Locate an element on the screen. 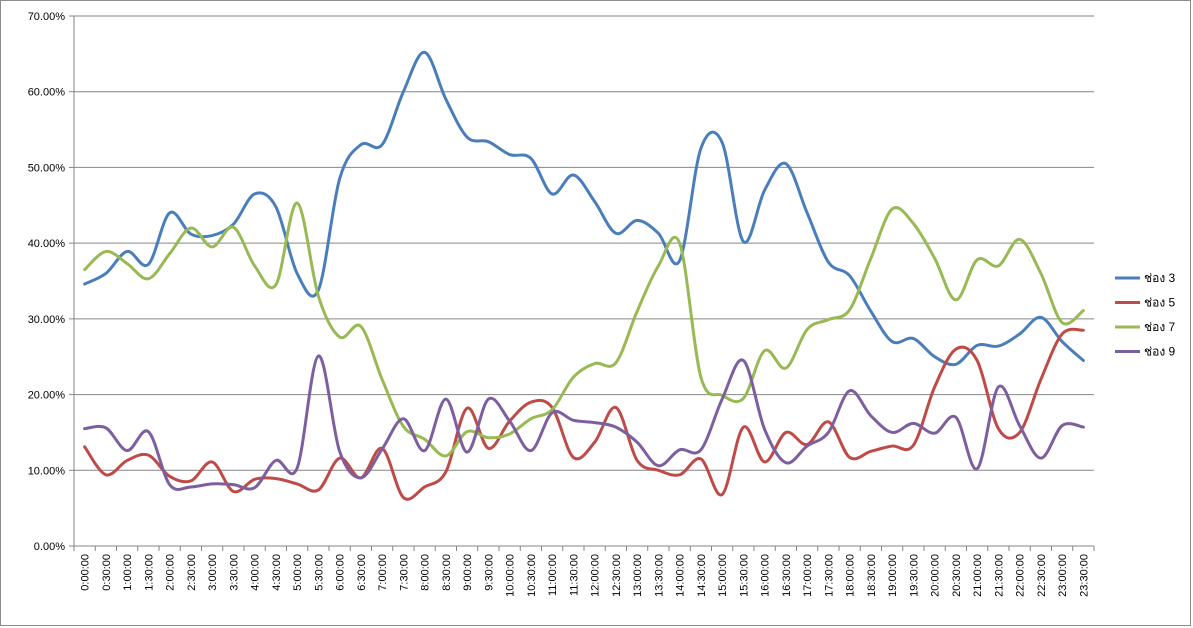  x-tick-label: 7:00:00 is located at coordinates (383, 572).